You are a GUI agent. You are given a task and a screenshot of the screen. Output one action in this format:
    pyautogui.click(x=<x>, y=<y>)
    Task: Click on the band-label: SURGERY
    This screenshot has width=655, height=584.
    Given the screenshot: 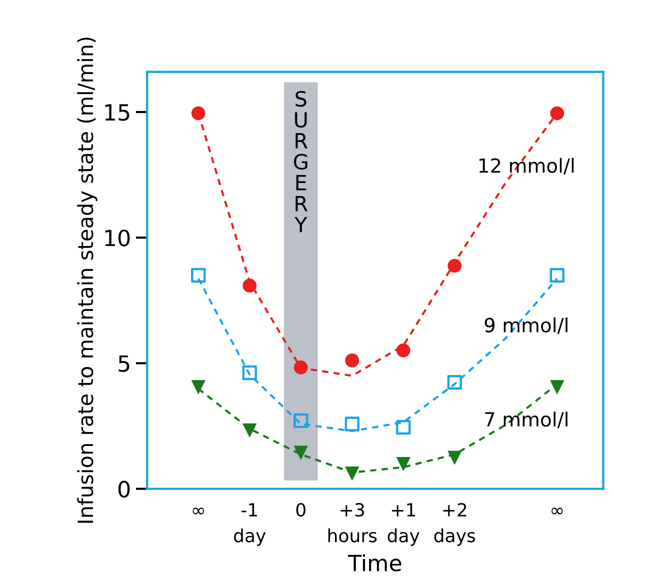 What is the action you would take?
    pyautogui.click(x=301, y=161)
    